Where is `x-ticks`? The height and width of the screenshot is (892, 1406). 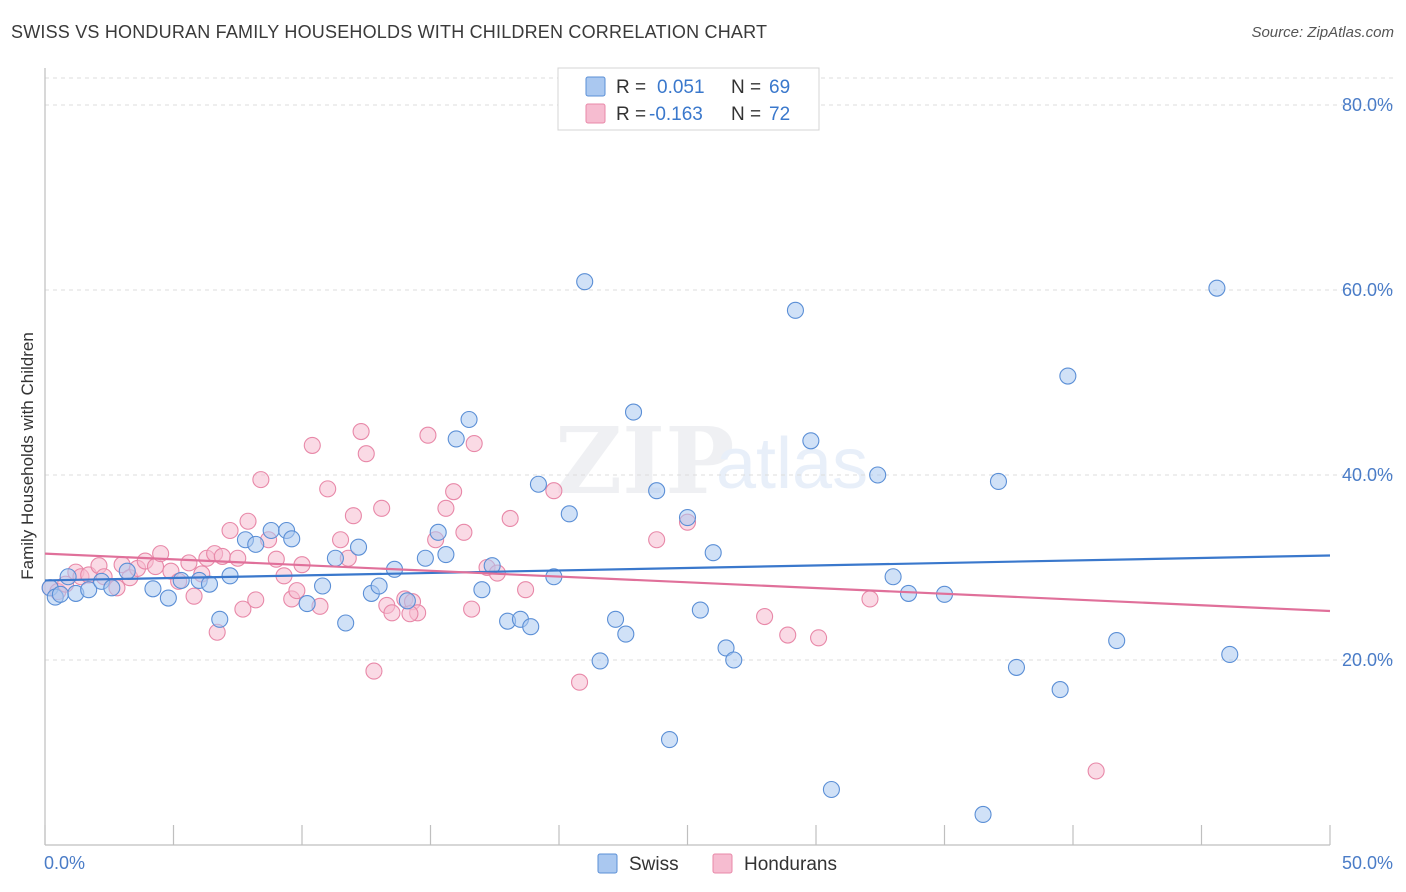 x-ticks is located at coordinates (687, 835).